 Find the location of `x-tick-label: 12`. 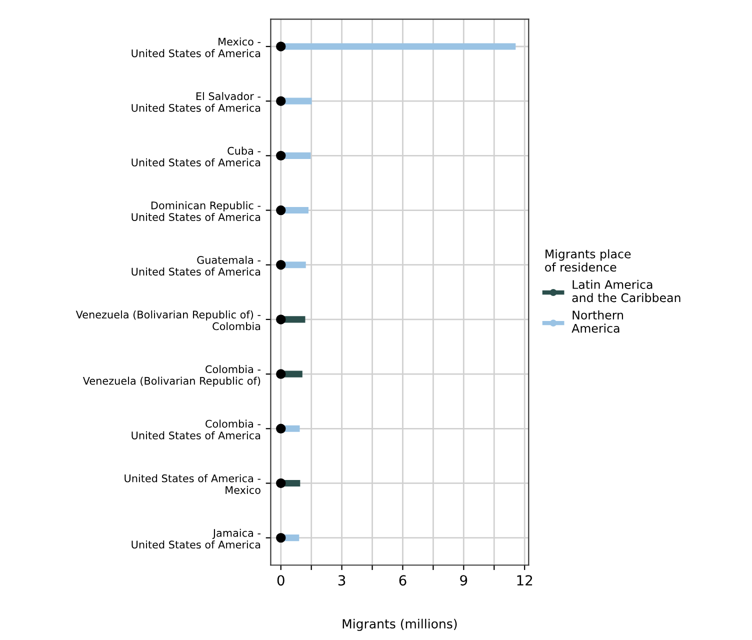

x-tick-label: 12 is located at coordinates (524, 580).